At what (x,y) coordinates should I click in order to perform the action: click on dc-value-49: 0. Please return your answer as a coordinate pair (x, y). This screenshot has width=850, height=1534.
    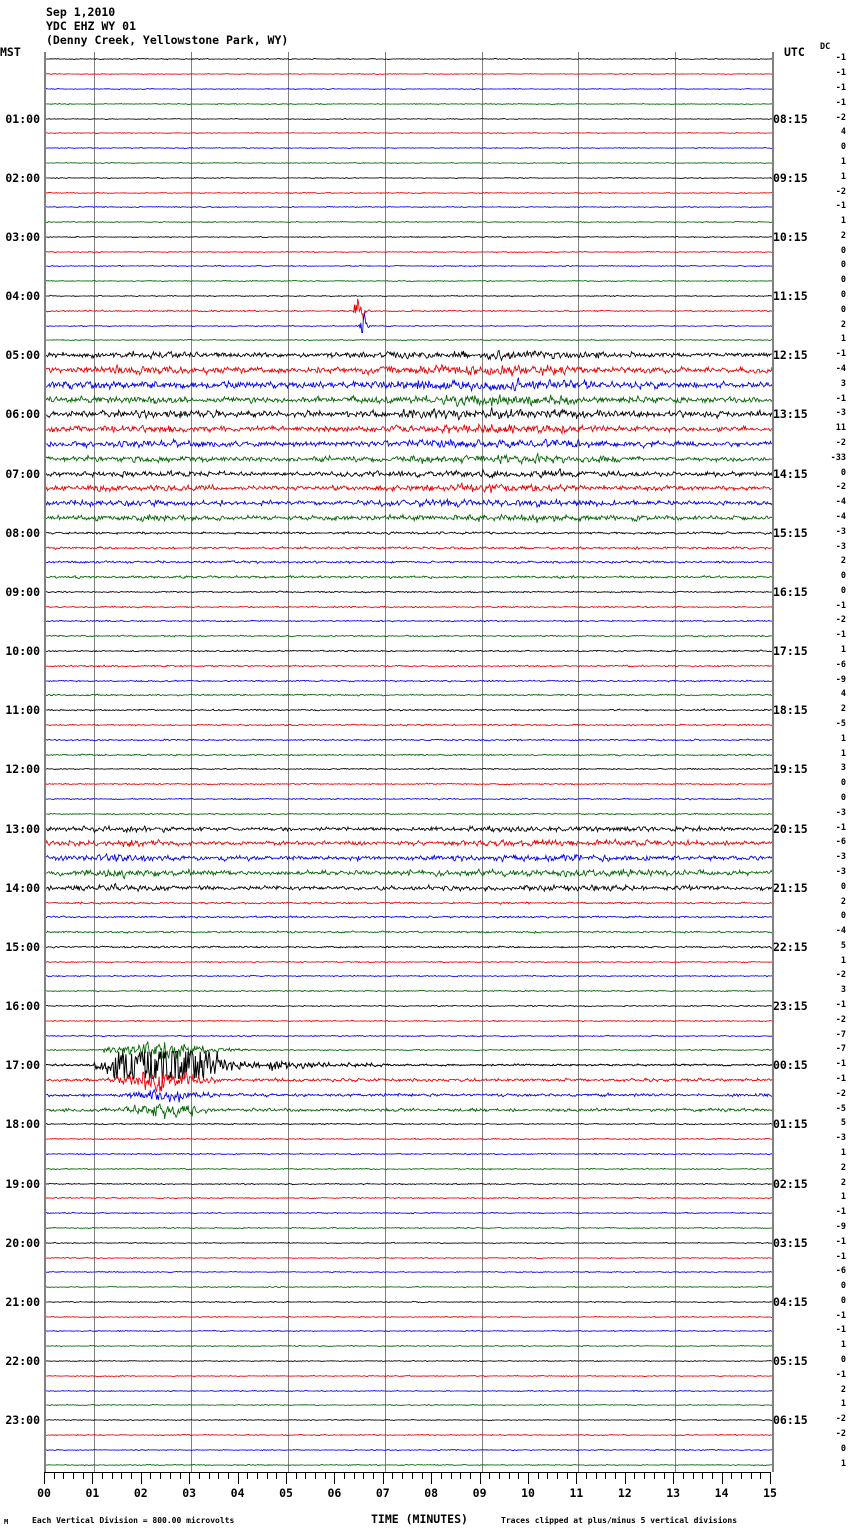
    Looking at the image, I should click on (843, 783).